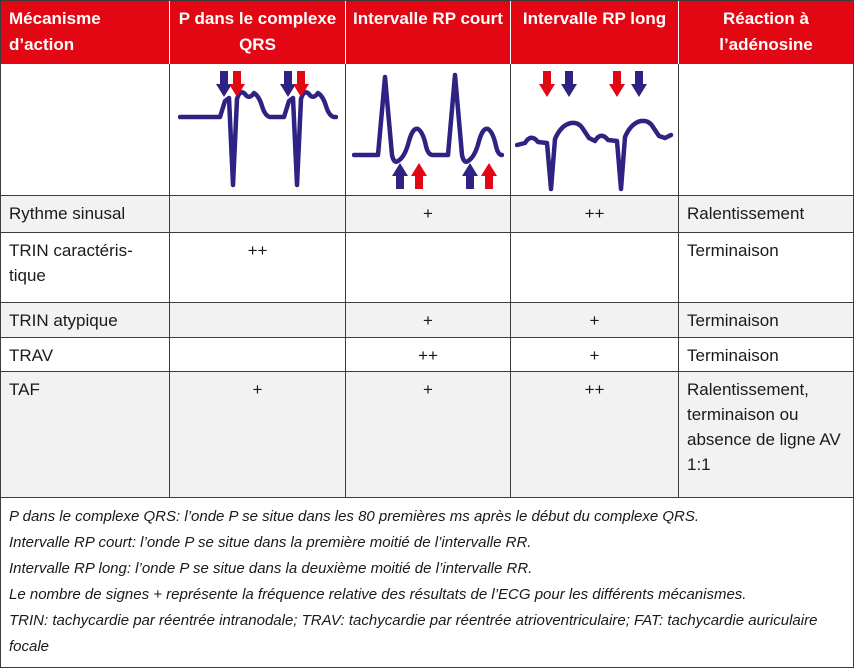 The width and height of the screenshot is (854, 668). I want to click on cell-ecg-rp-long, so click(595, 129).